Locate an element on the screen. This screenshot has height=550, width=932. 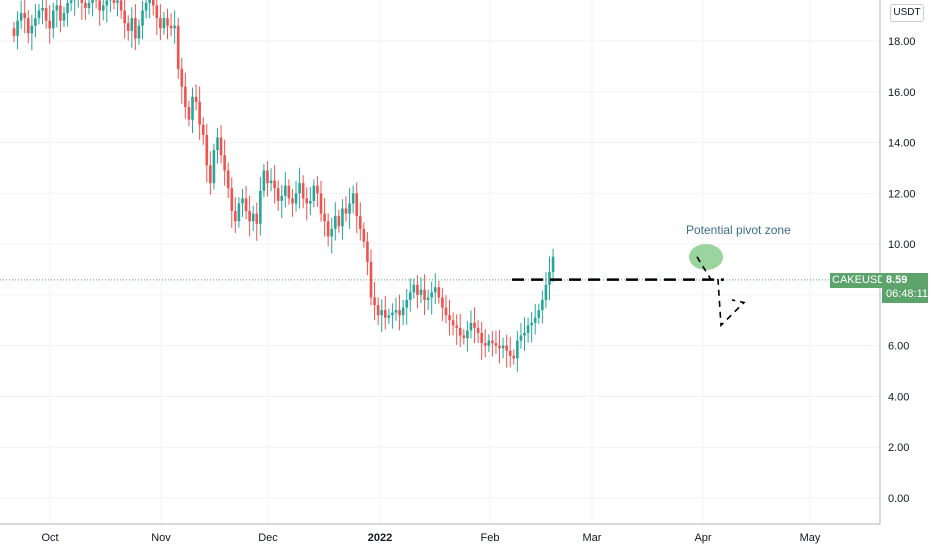
price-tick-label: 12.00 is located at coordinates (902, 194).